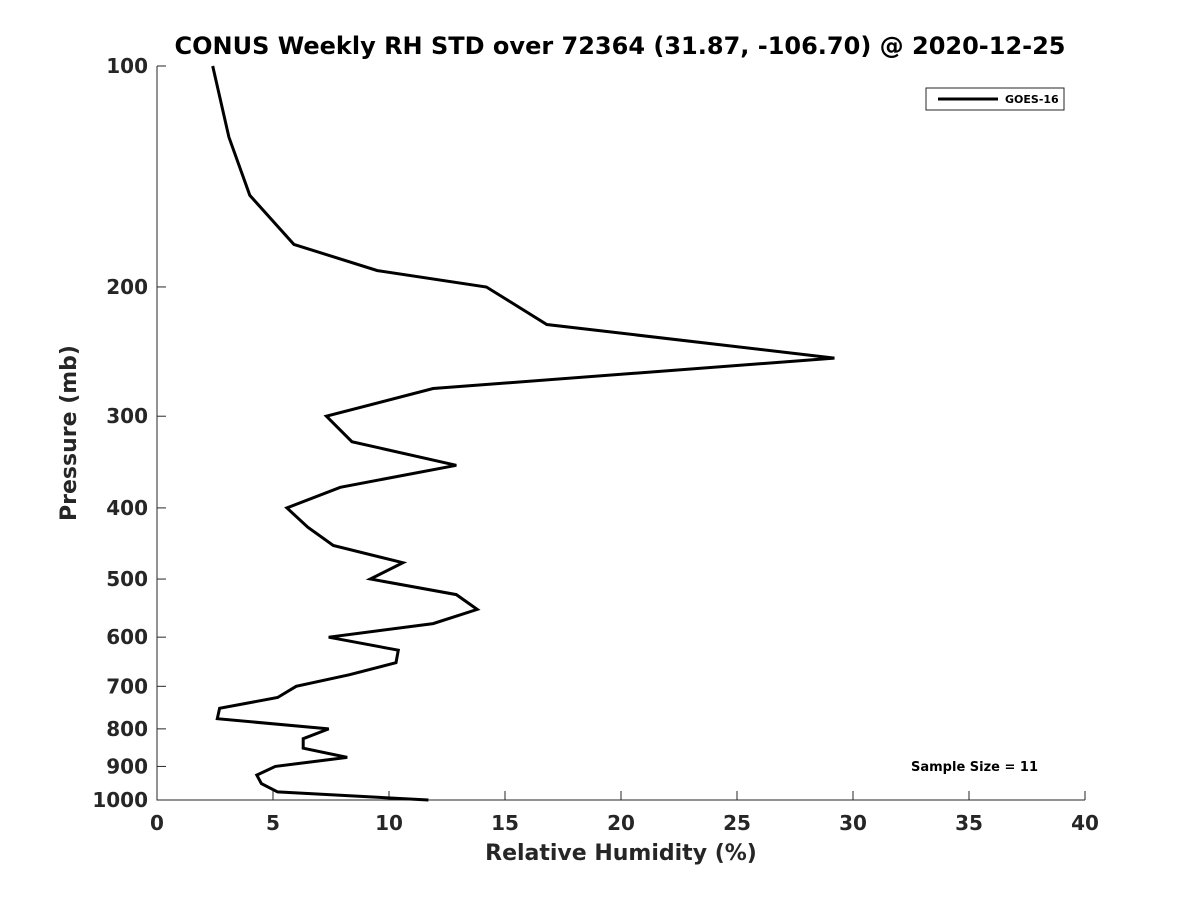 Image resolution: width=1200 pixels, height=900 pixels. I want to click on x-axis: 0 5 10 15 20 25 30 35 40, so click(624, 813).